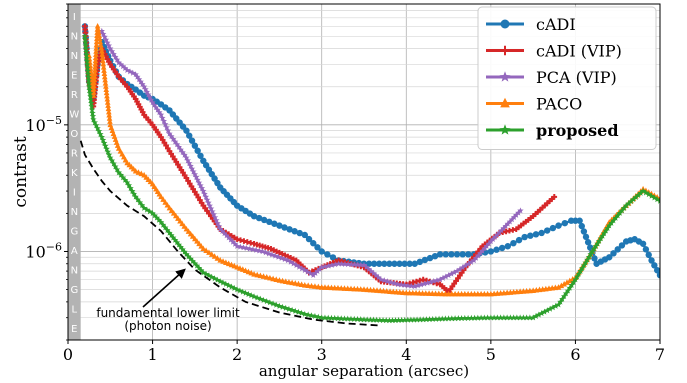 This screenshot has width=687, height=383. Describe the element at coordinates (577, 130) in the screenshot. I see `legend-label: proposed` at that location.